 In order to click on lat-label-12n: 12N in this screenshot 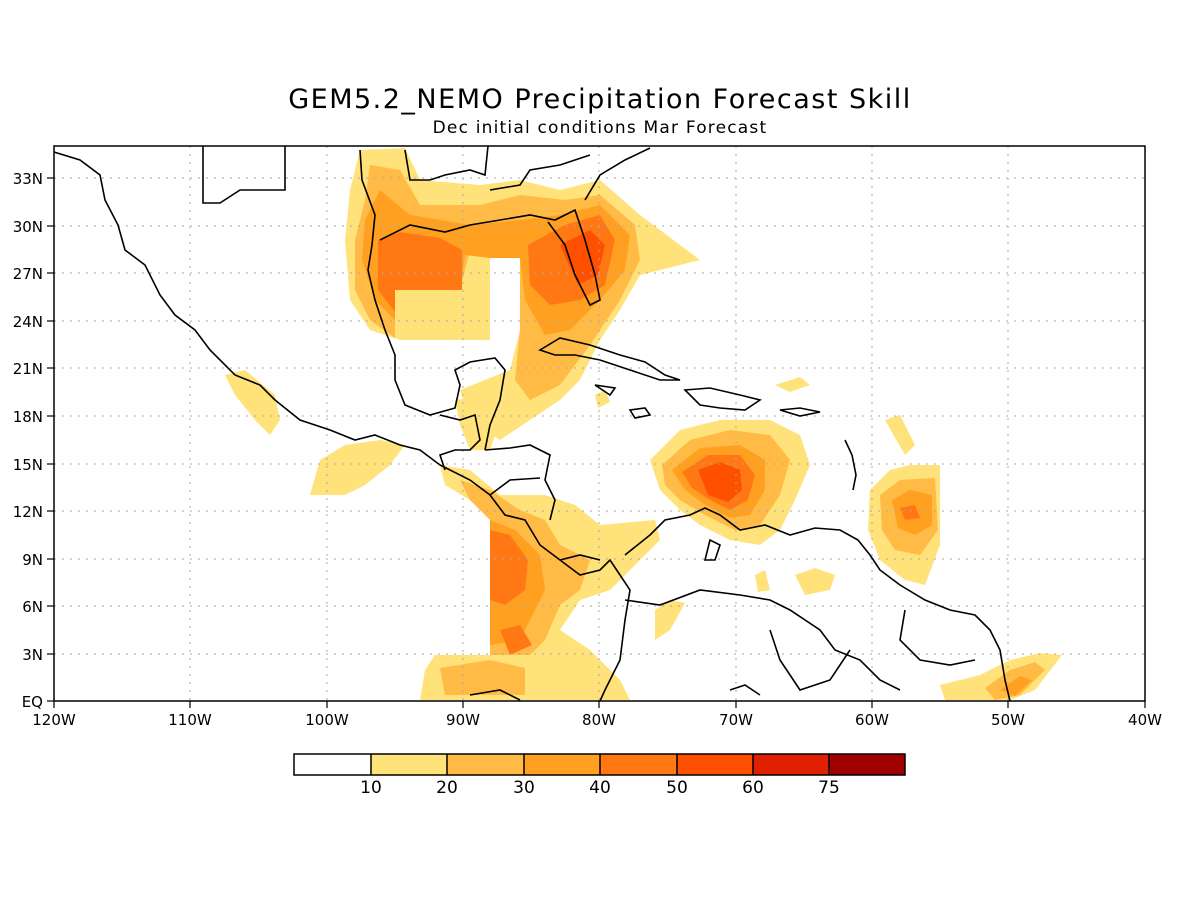, I will do `click(28, 512)`.